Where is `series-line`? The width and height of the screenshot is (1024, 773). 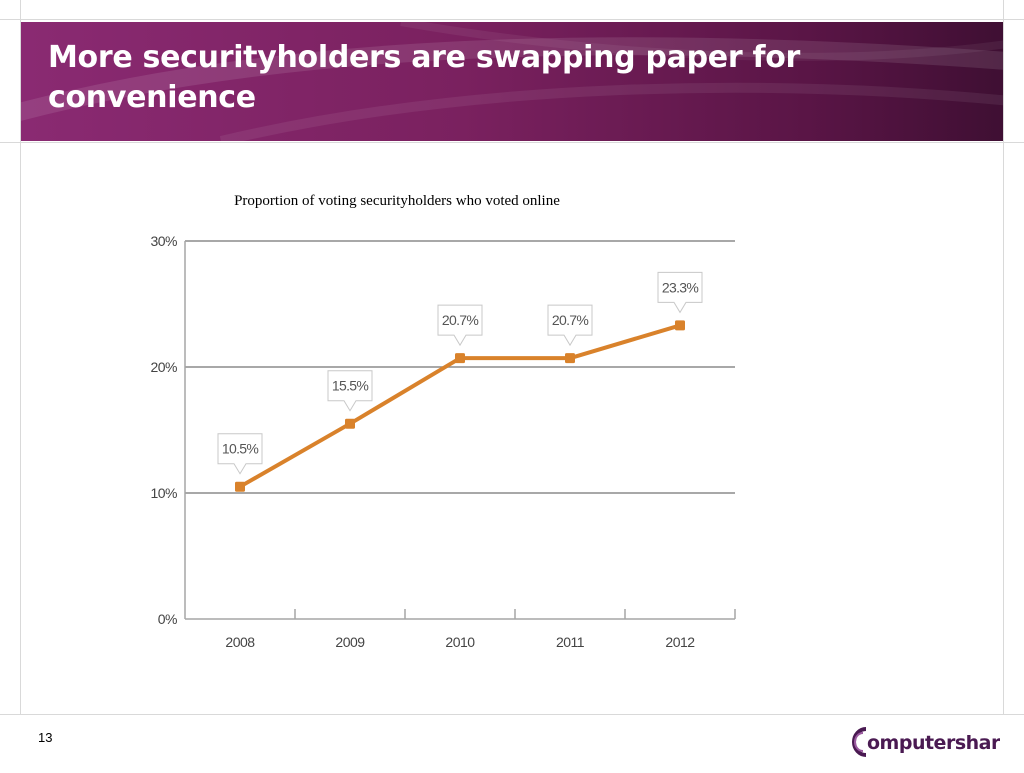 series-line is located at coordinates (460, 406).